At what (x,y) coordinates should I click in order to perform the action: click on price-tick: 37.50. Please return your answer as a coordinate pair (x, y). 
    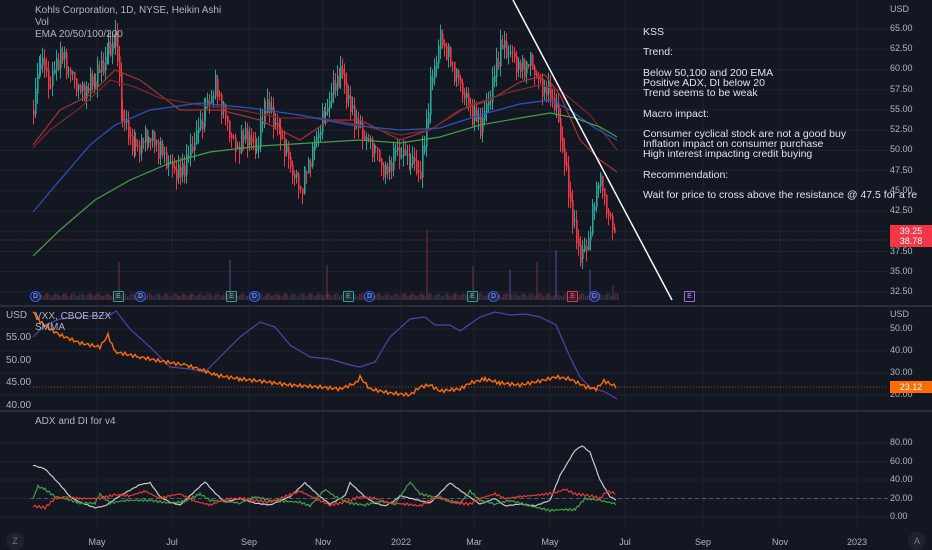
    Looking at the image, I should click on (901, 250).